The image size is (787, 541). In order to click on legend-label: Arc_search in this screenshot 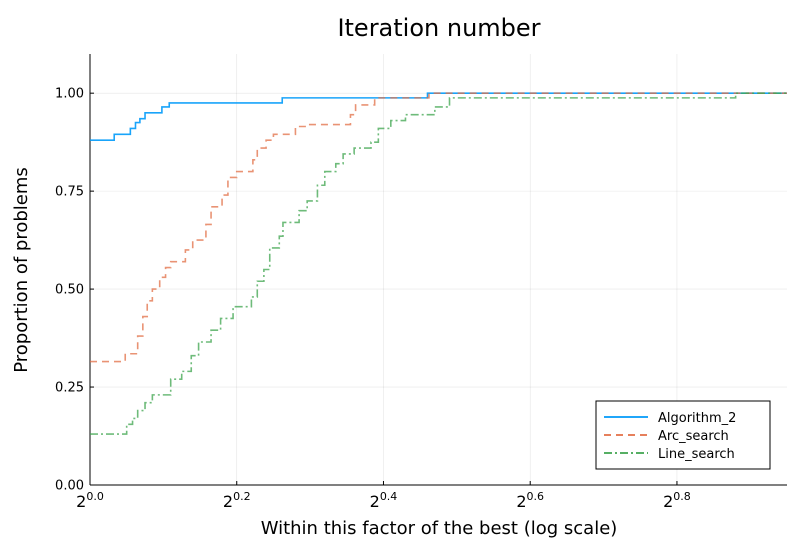, I will do `click(693, 436)`.